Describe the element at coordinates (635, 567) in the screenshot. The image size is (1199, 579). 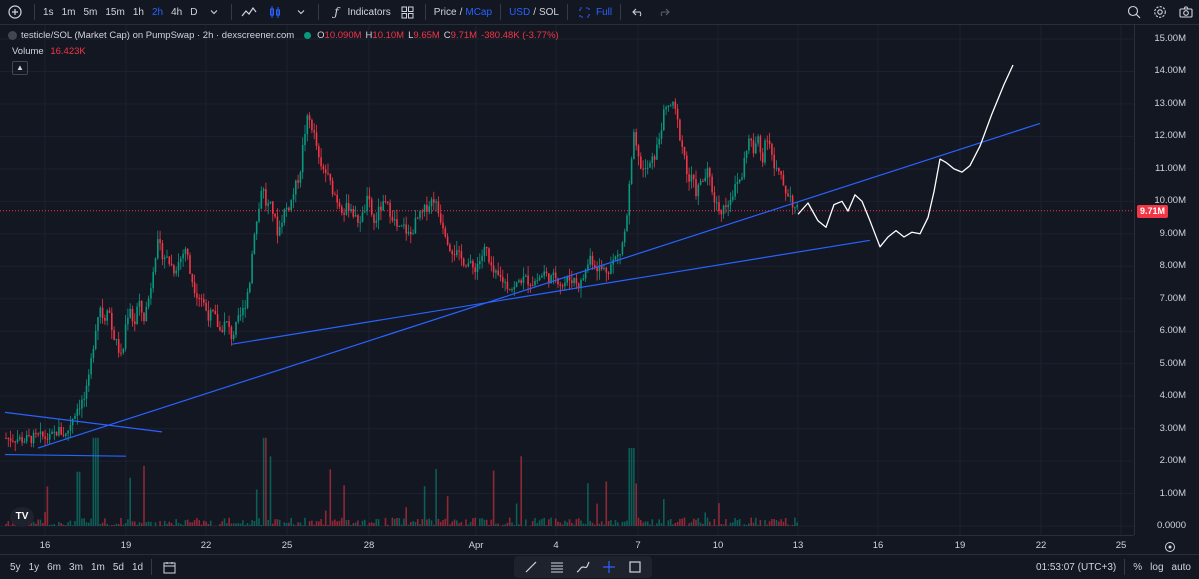
I see `rectangle-tool` at that location.